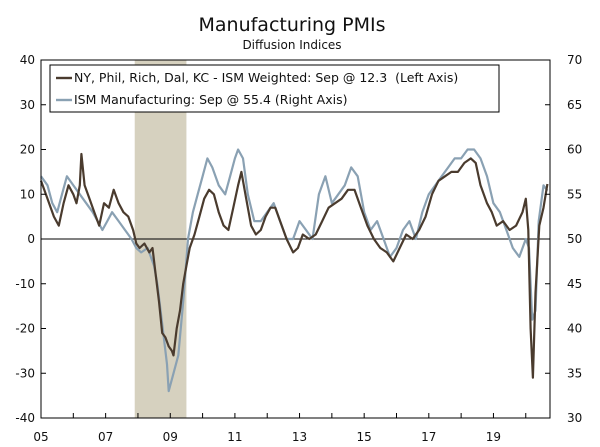 The height and width of the screenshot is (447, 600). Describe the element at coordinates (574, 105) in the screenshot. I see `right-tick-label: 65` at that location.